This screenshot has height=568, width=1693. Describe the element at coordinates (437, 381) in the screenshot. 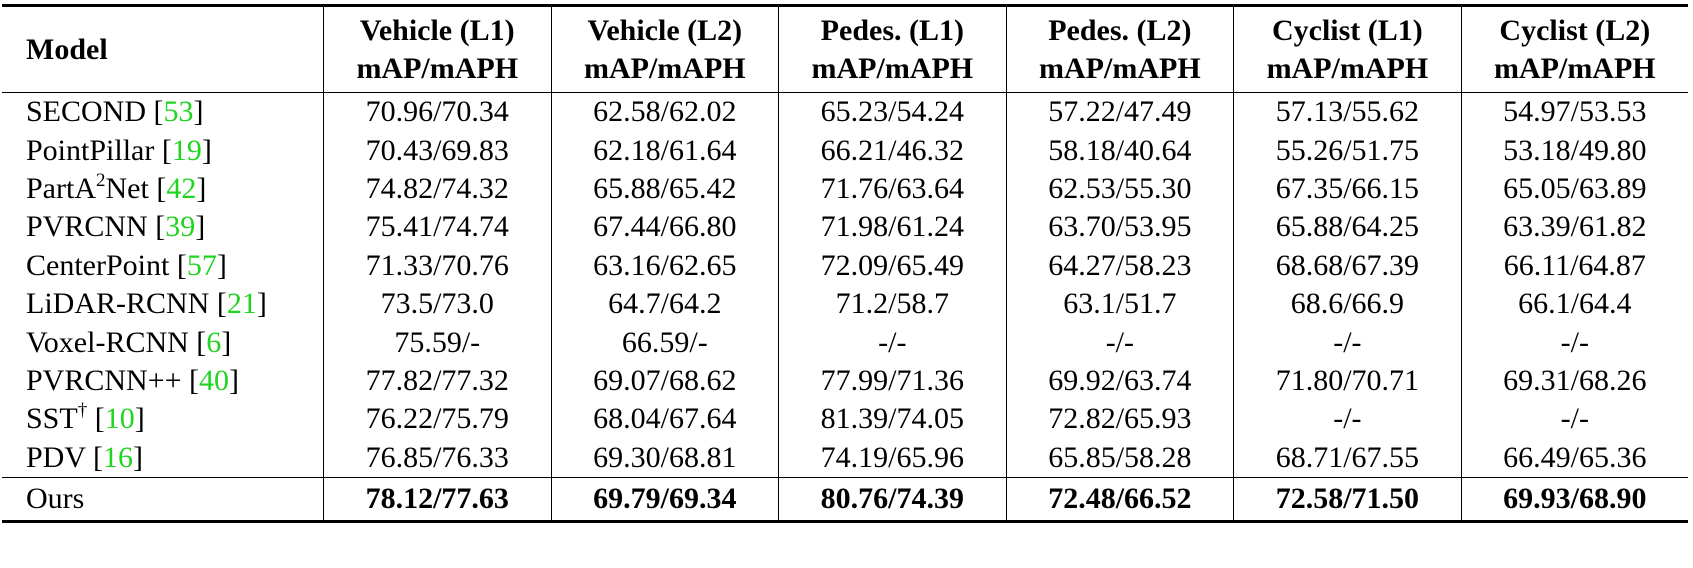

I see `value-cell: 77.82/77.32` at that location.